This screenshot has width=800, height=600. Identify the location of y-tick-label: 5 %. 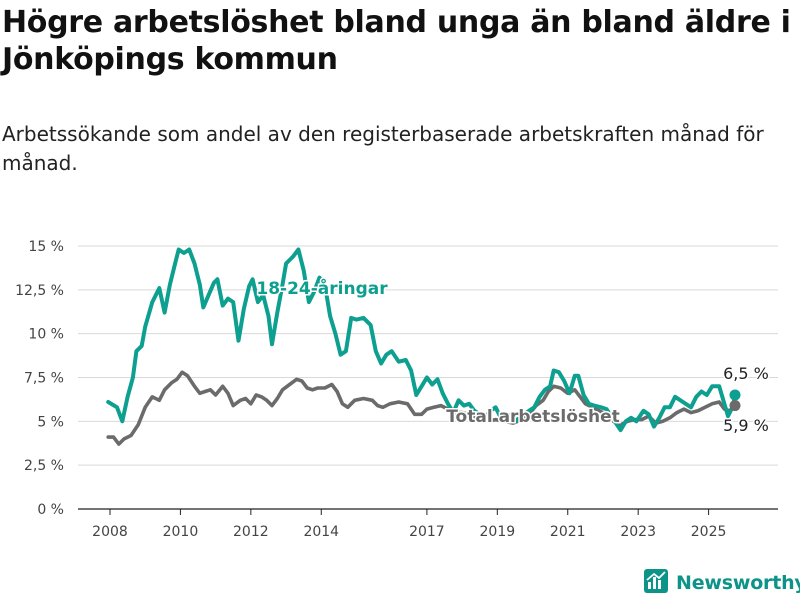
(50, 422).